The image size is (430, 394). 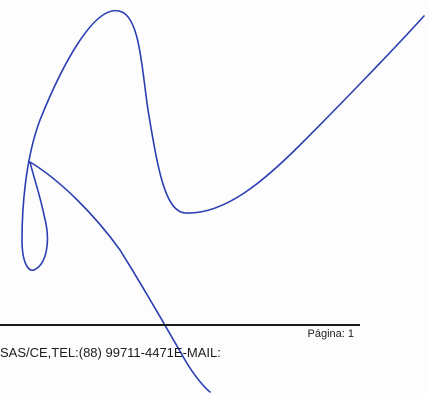 What do you see at coordinates (110, 352) in the screenshot?
I see `footer-contact-info: SAS/CE,TEL:(88) 99711-4471E-MAIL:` at bounding box center [110, 352].